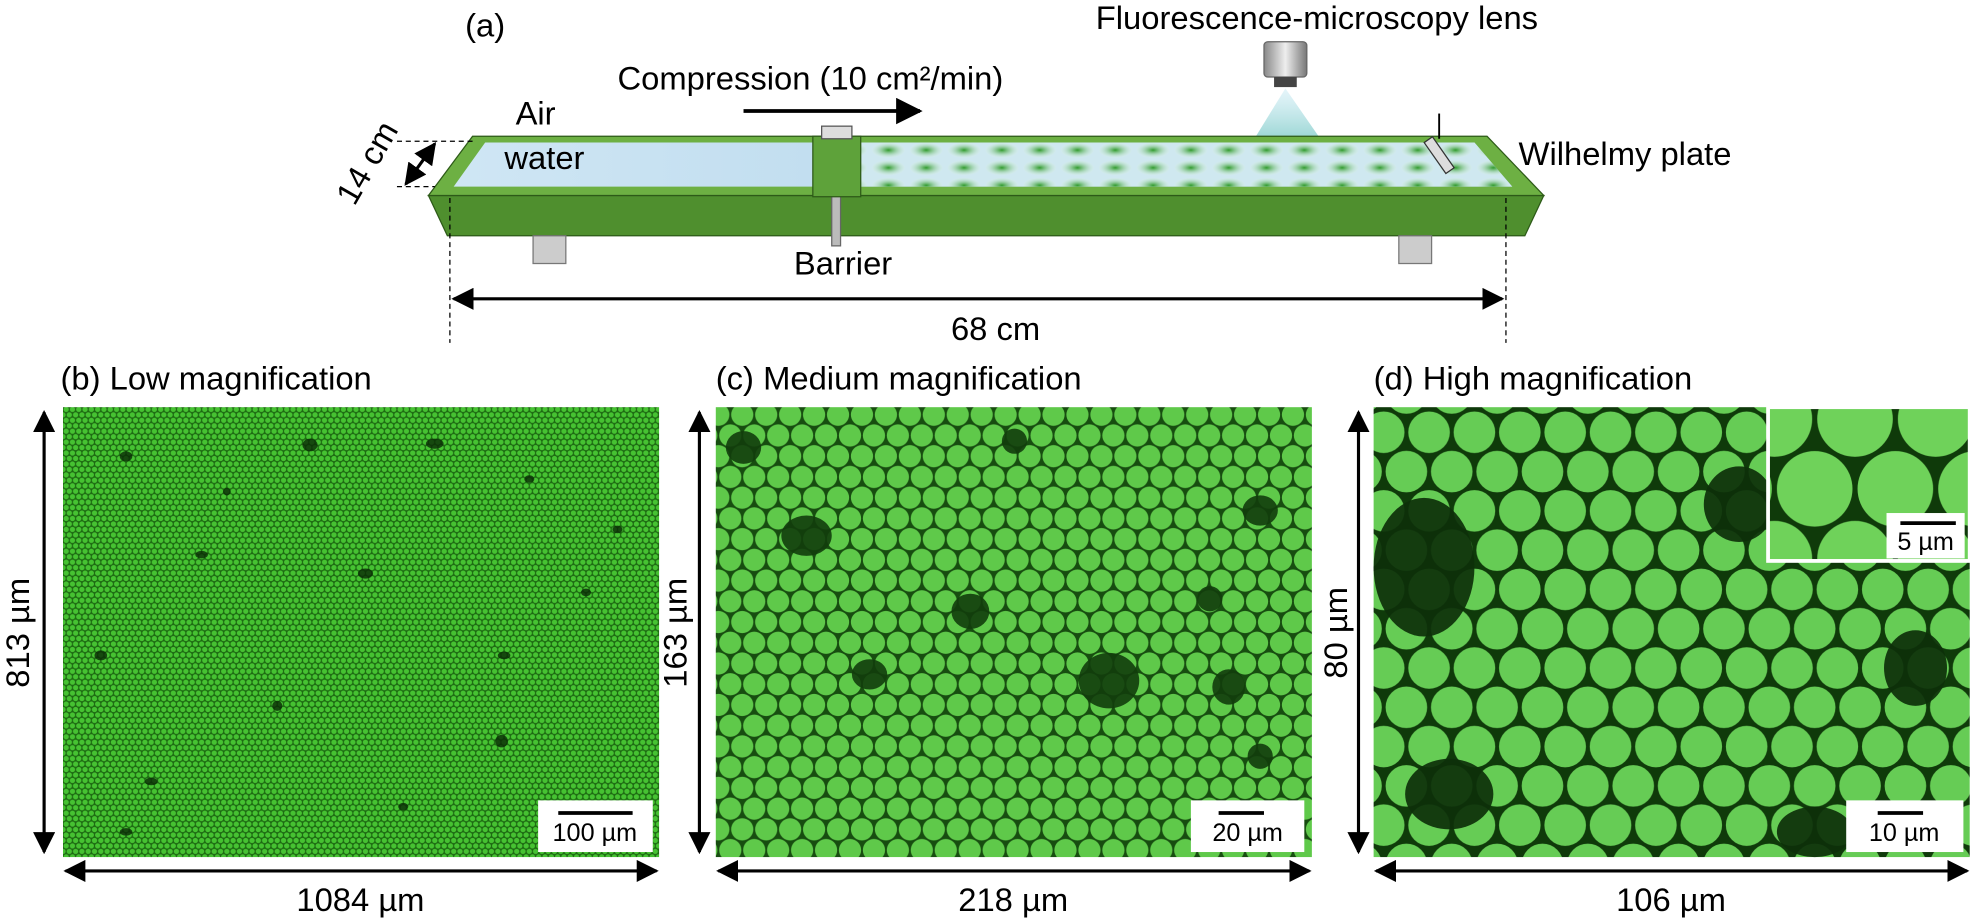 Image resolution: width=1976 pixels, height=924 pixels. What do you see at coordinates (837, 132) in the screenshot?
I see `barrier-clamp` at bounding box center [837, 132].